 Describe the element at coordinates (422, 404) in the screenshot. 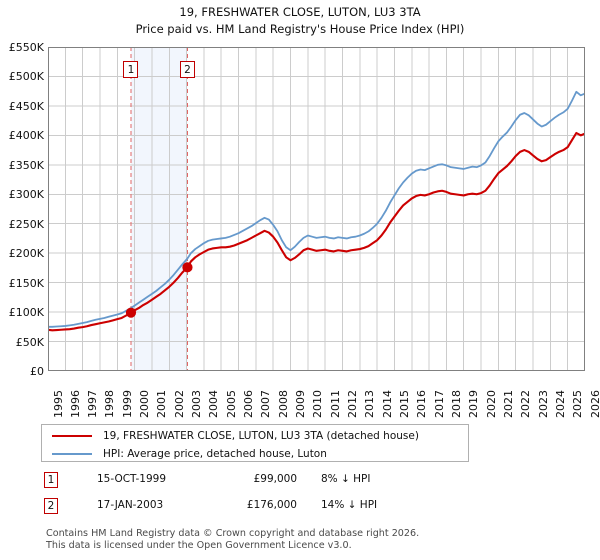

I see `x-tick-label: 2016` at that location.